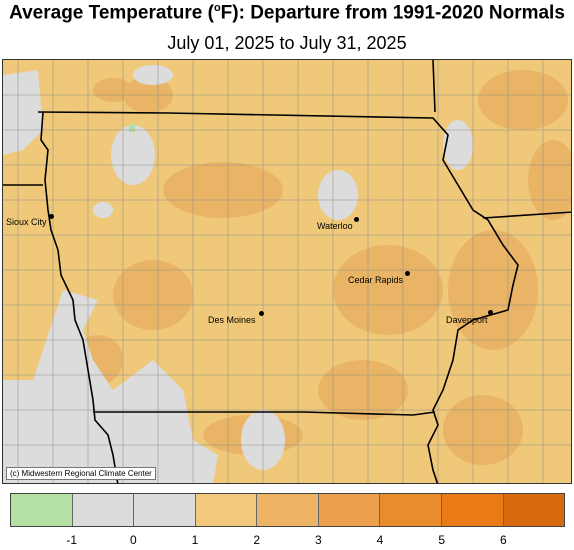  Describe the element at coordinates (256, 540) in the screenshot. I see `legend-tick-label: 2` at that location.